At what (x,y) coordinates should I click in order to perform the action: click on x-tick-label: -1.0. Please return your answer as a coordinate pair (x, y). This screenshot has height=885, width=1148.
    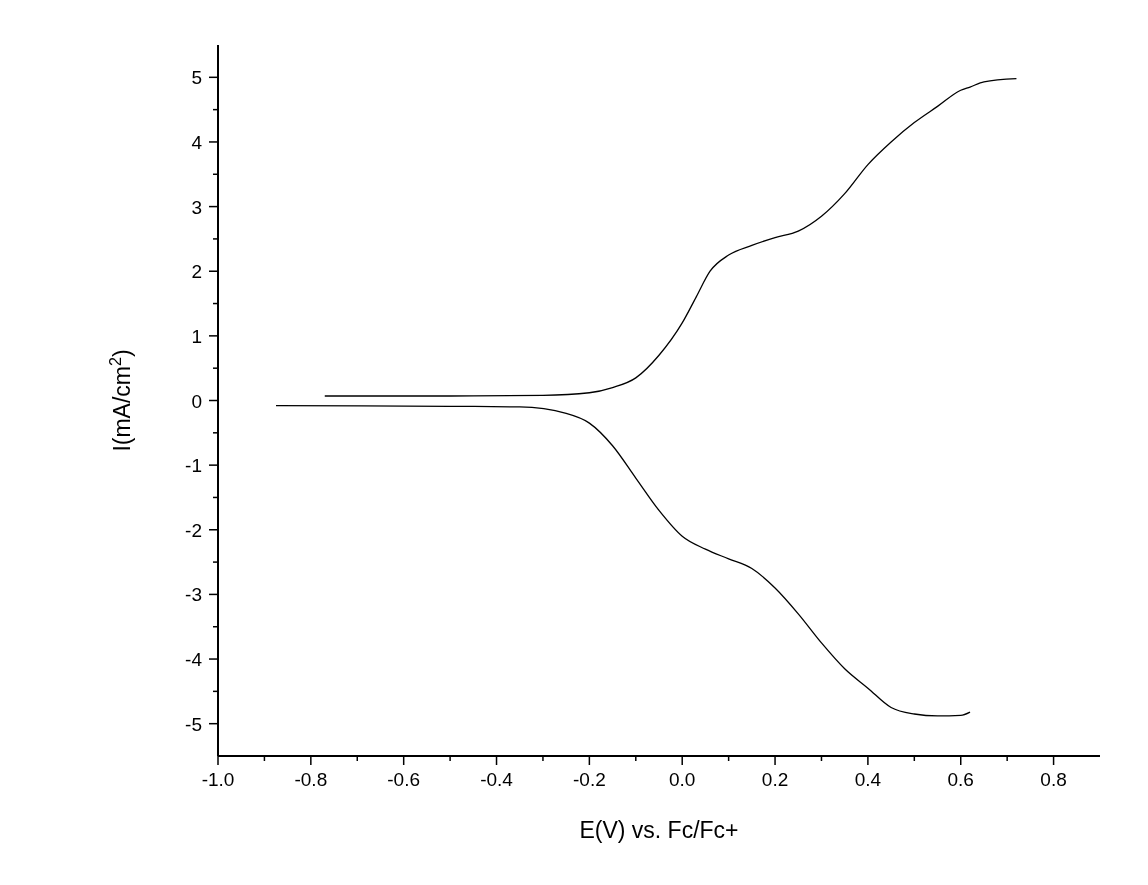
    Looking at the image, I should click on (218, 779).